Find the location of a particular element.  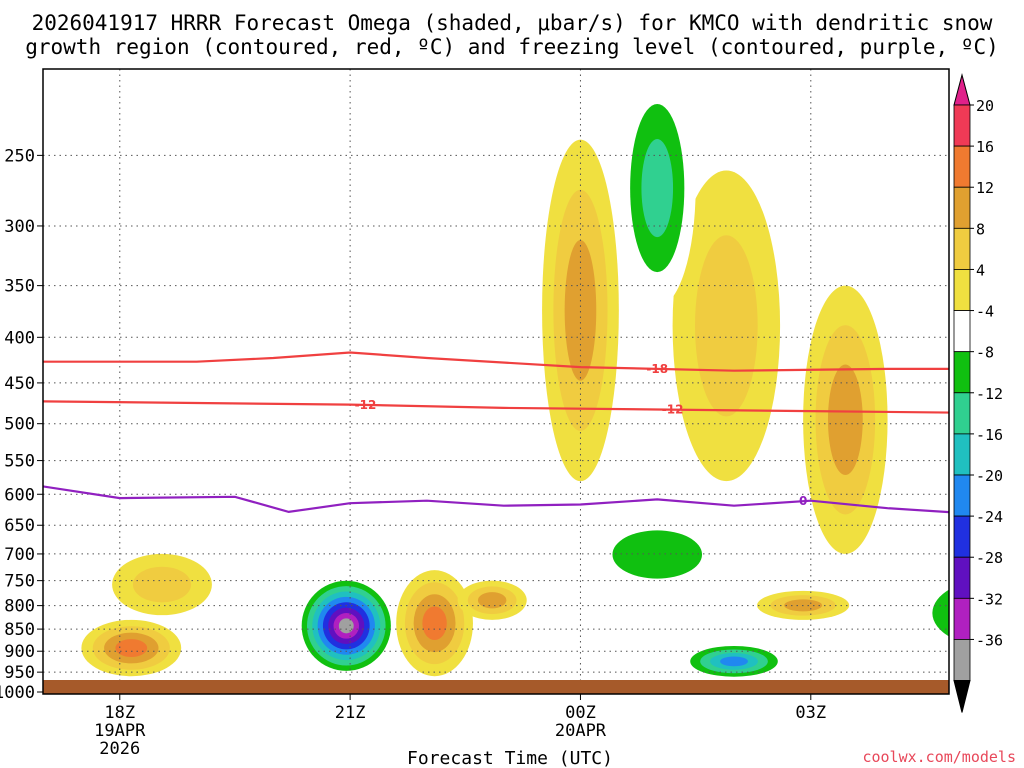

colorbar-label-1: 16 is located at coordinates (985, 147).